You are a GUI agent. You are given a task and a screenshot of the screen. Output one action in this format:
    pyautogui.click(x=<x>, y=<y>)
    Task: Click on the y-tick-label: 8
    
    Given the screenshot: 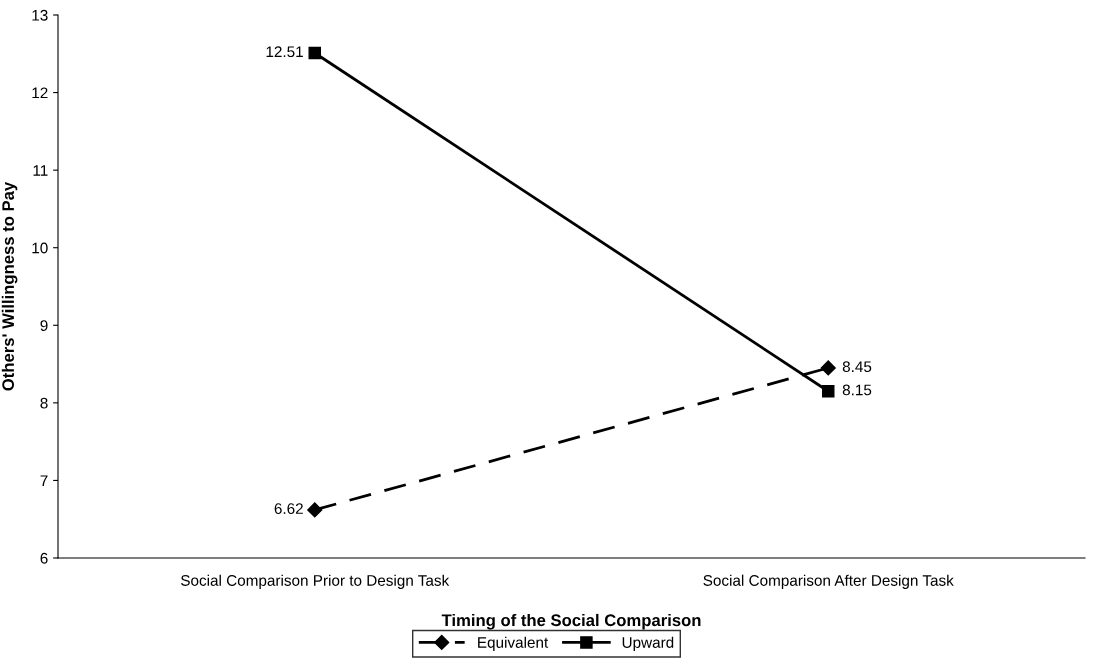 What is the action you would take?
    pyautogui.click(x=44, y=403)
    